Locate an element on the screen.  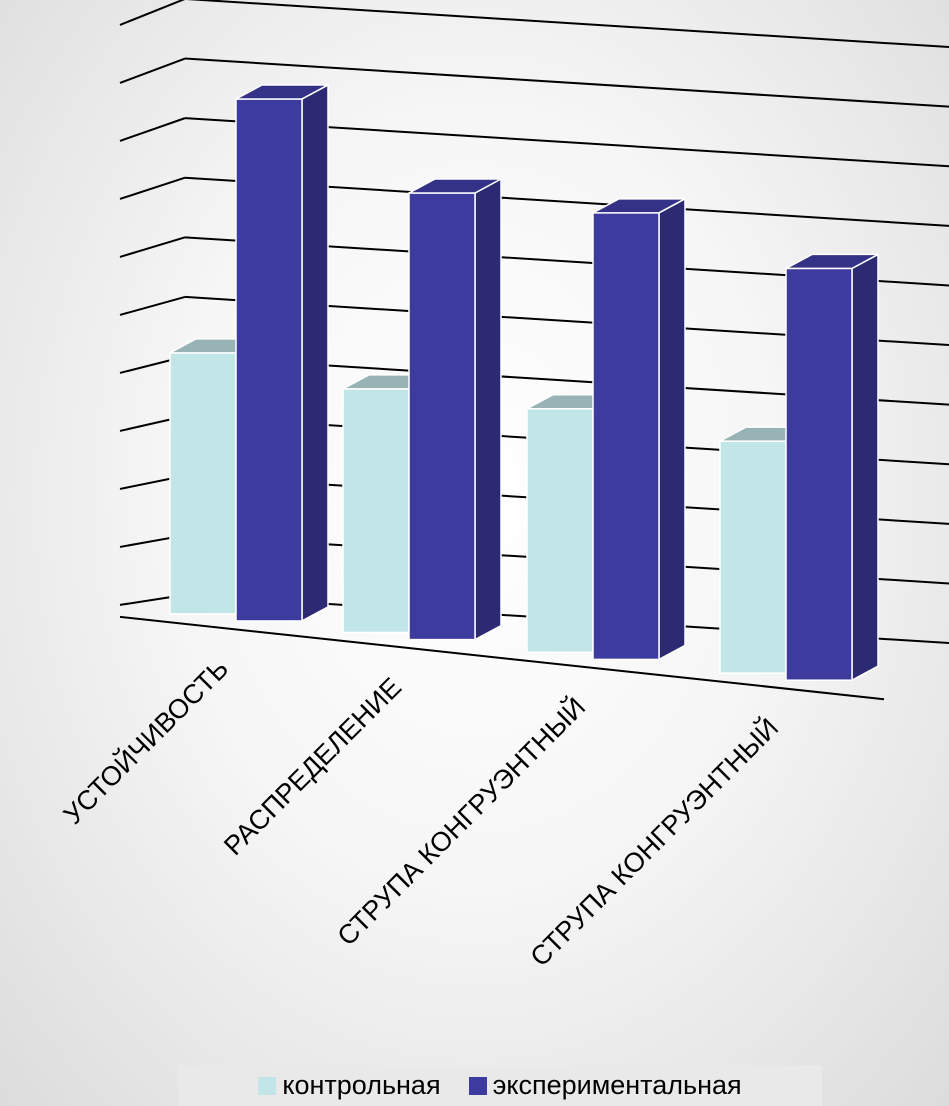
legend: контрольная экспериментальная is located at coordinates (500, 1085).